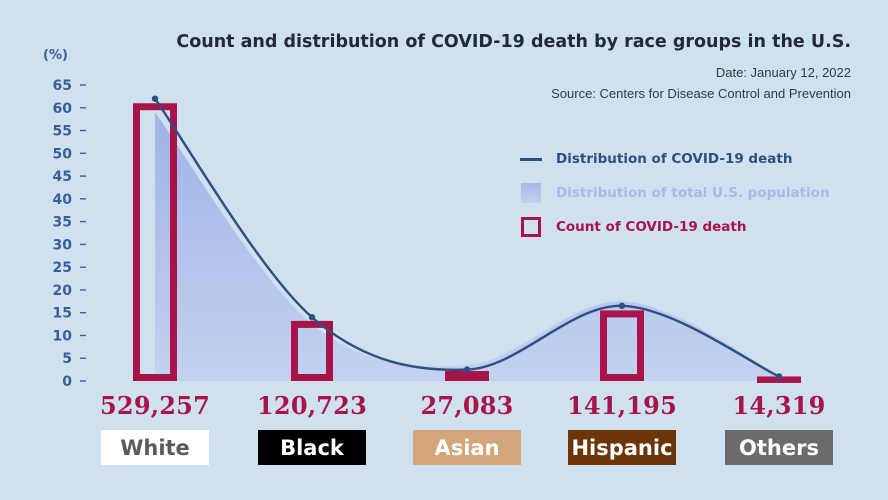 The image size is (888, 500). Describe the element at coordinates (62, 223) in the screenshot. I see `y-tick-label: 35` at that location.